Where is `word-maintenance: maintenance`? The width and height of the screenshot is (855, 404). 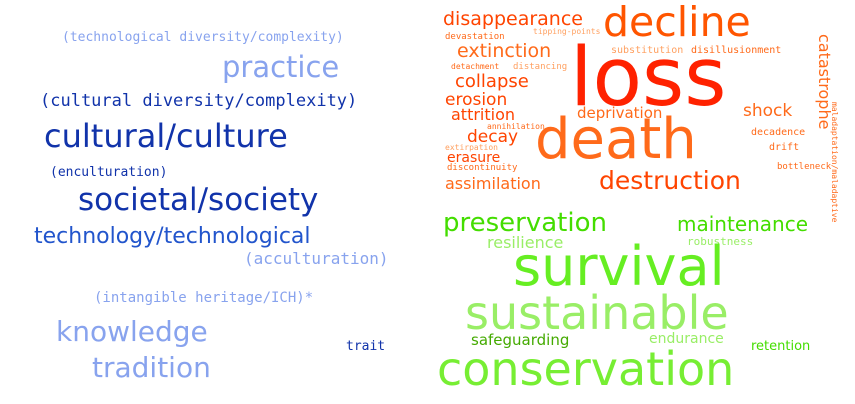
word-maintenance: maintenance is located at coordinates (743, 224).